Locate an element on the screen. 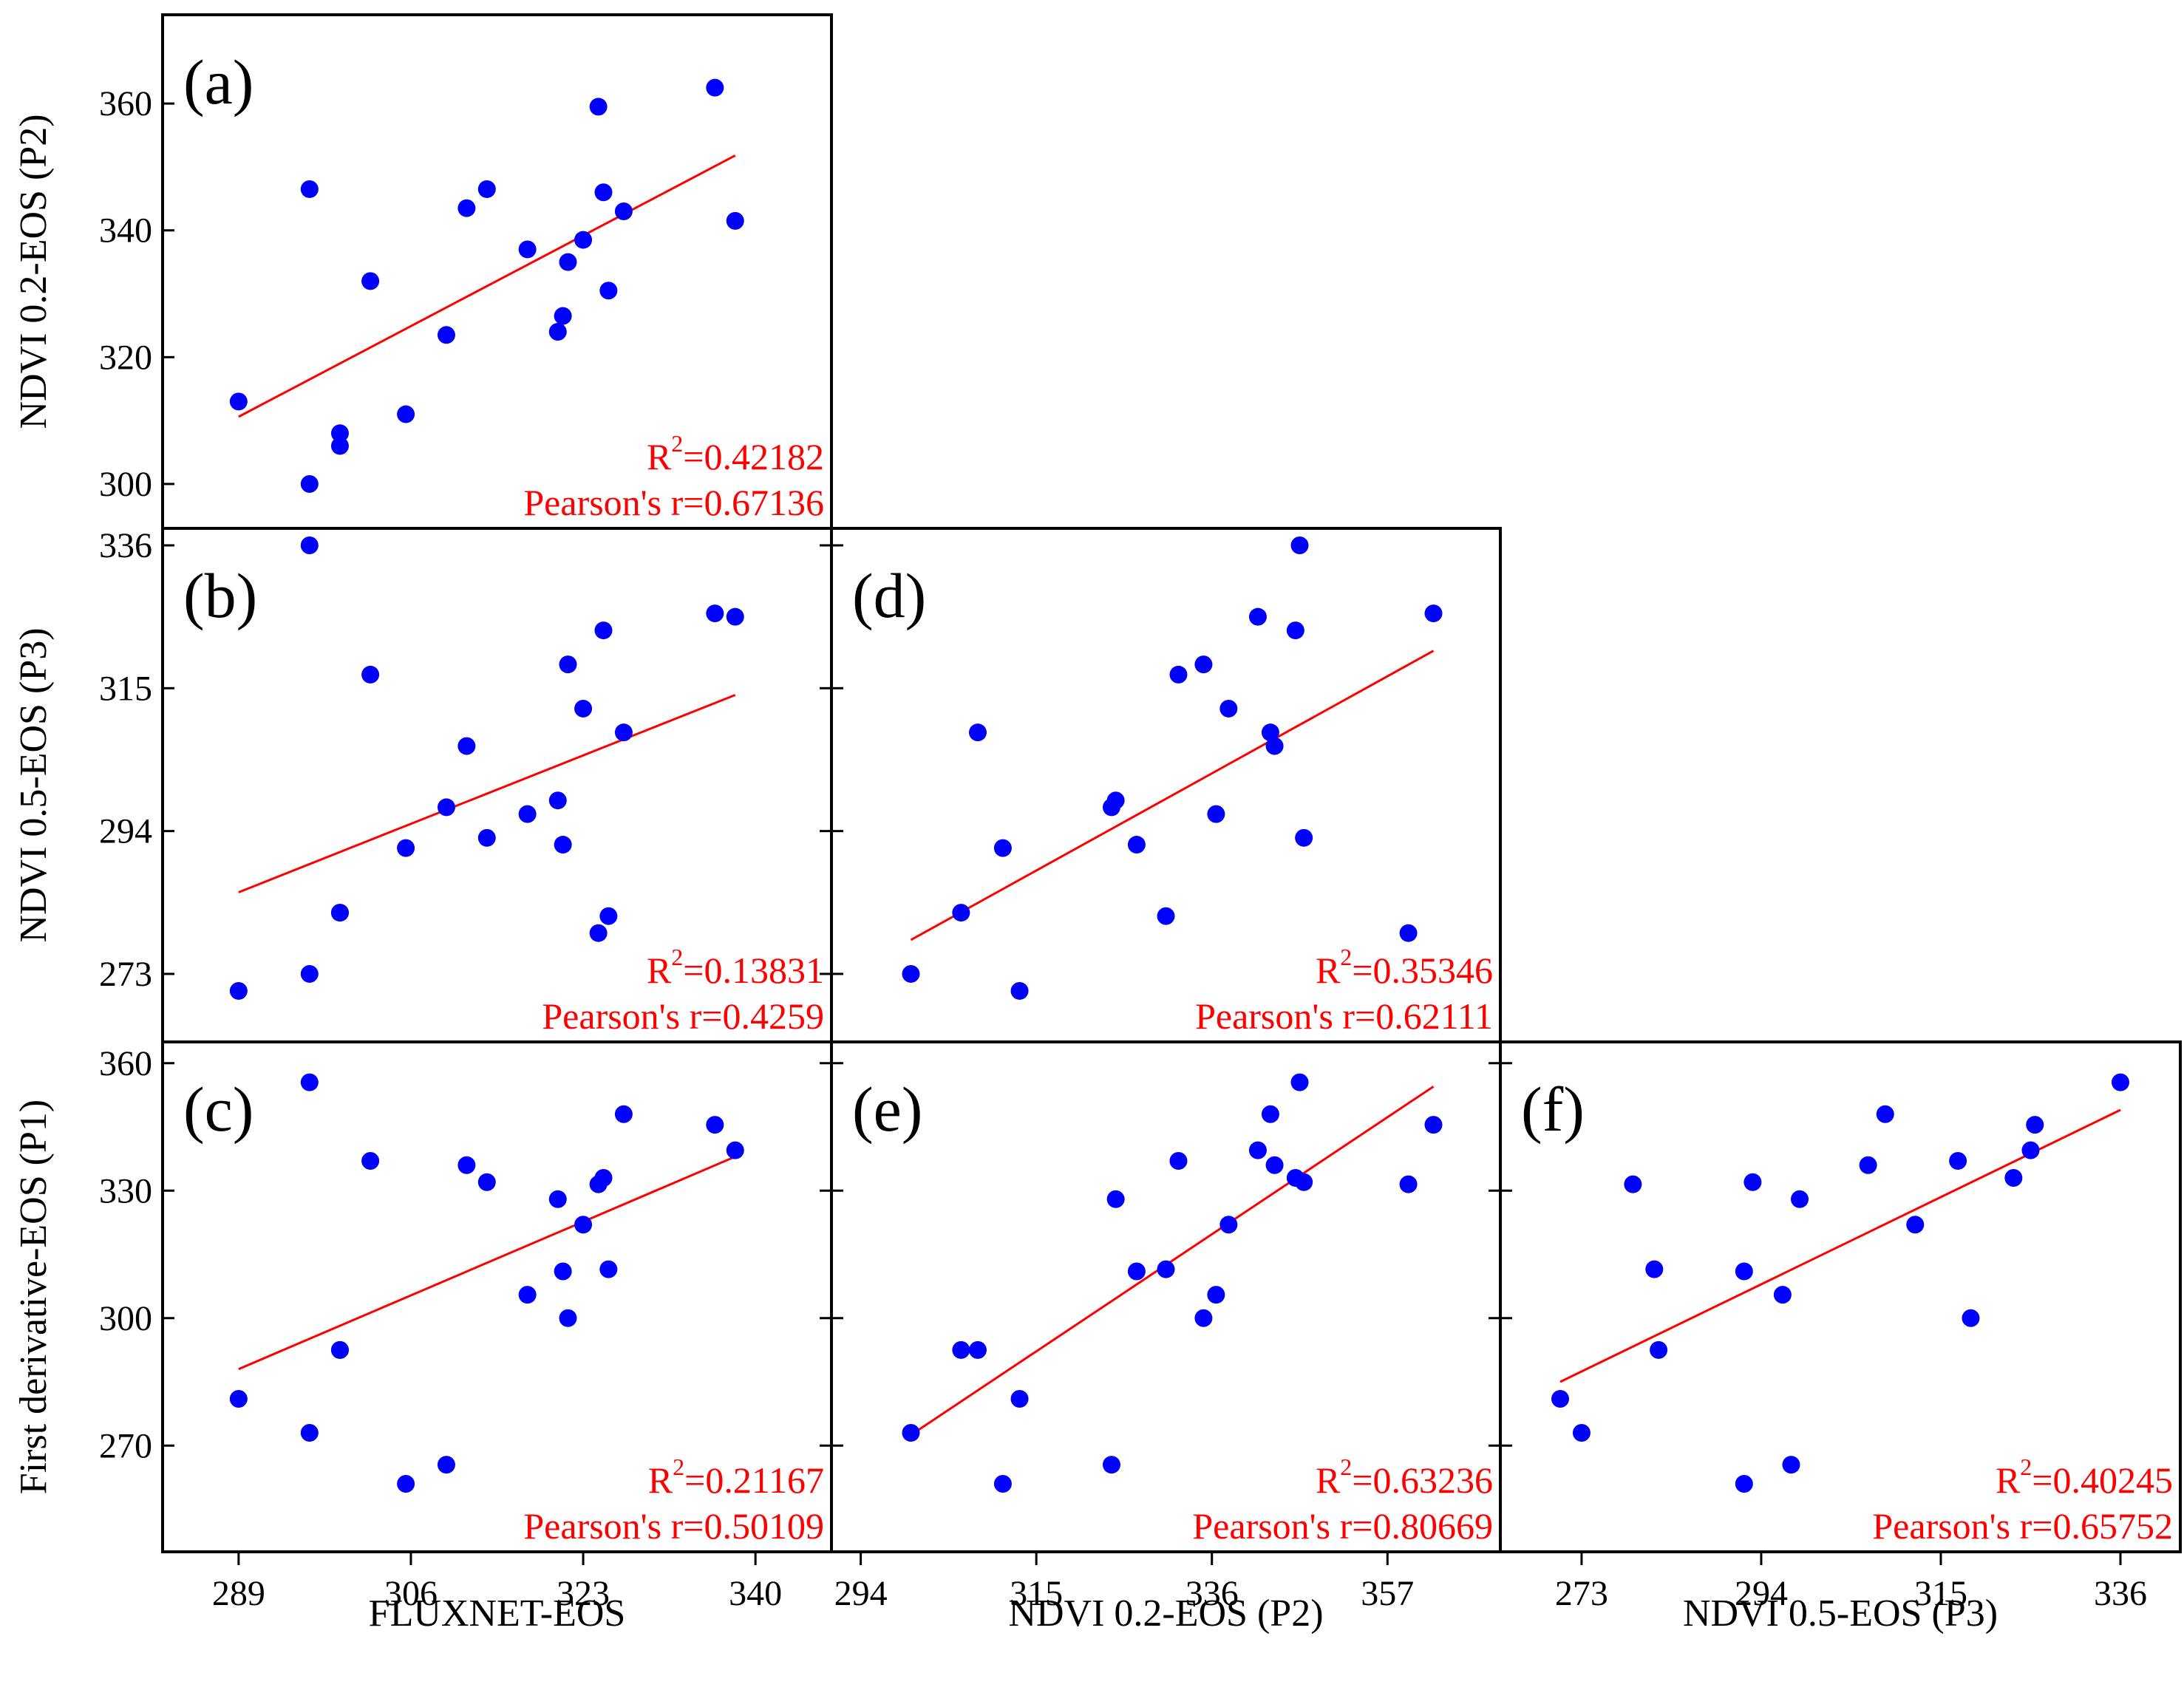 The width and height of the screenshot is (2184, 1690). y-tick-label: 340 is located at coordinates (125, 231).